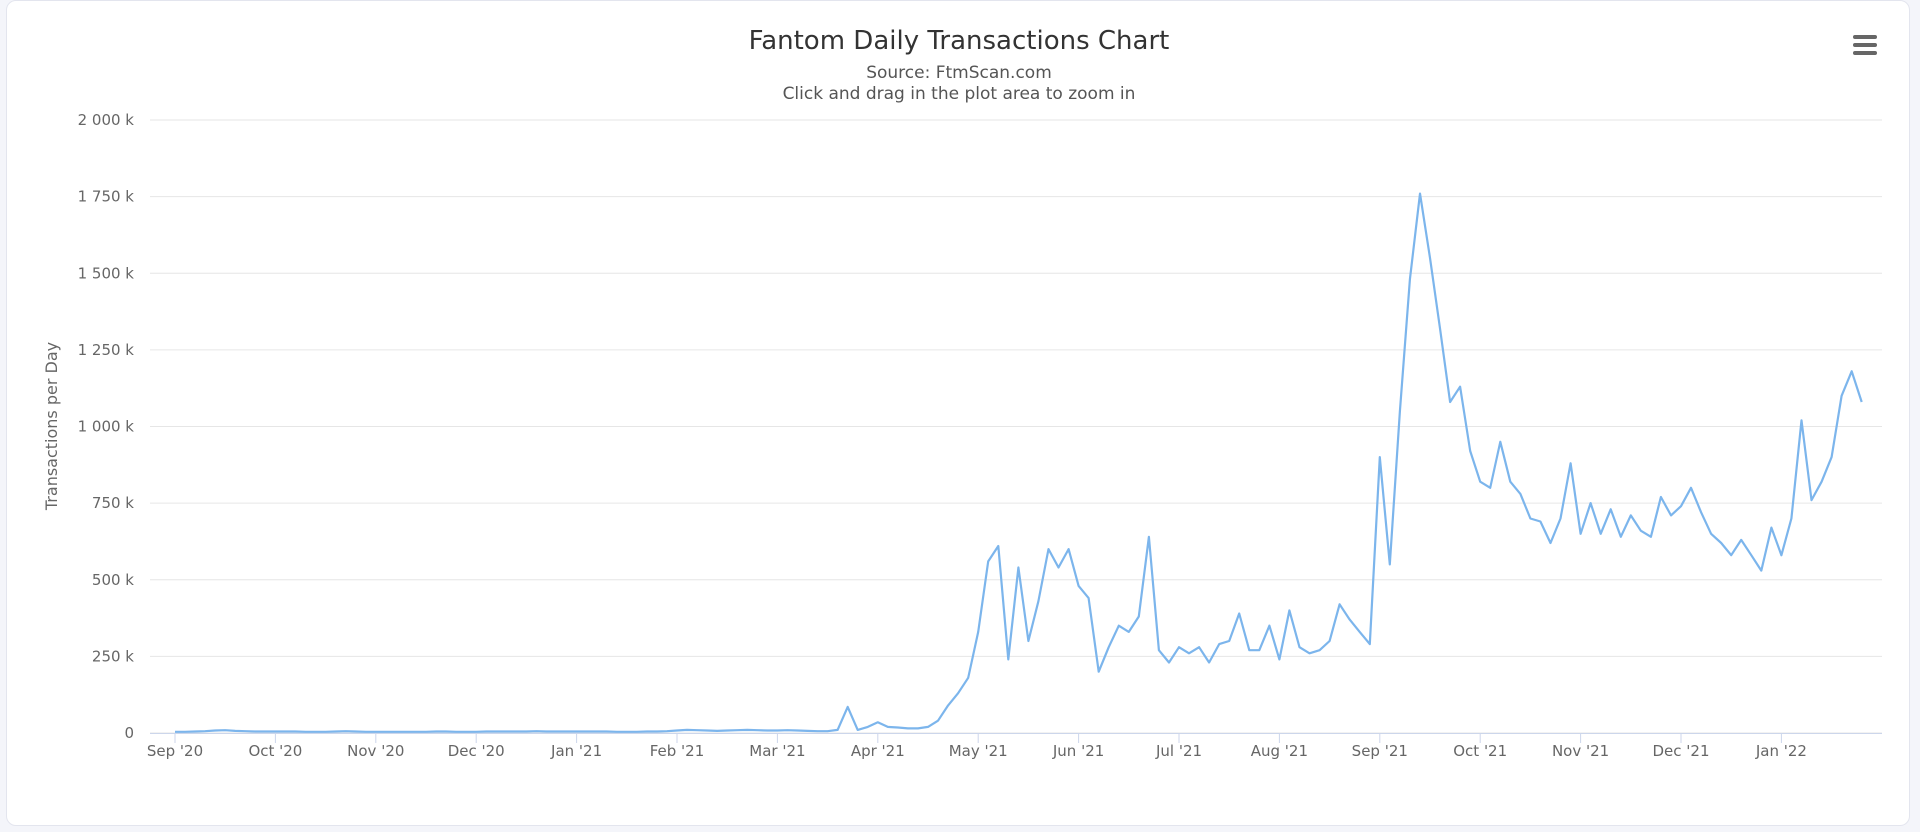  What do you see at coordinates (375, 751) in the screenshot?
I see `x-tick-label: Nov '20` at bounding box center [375, 751].